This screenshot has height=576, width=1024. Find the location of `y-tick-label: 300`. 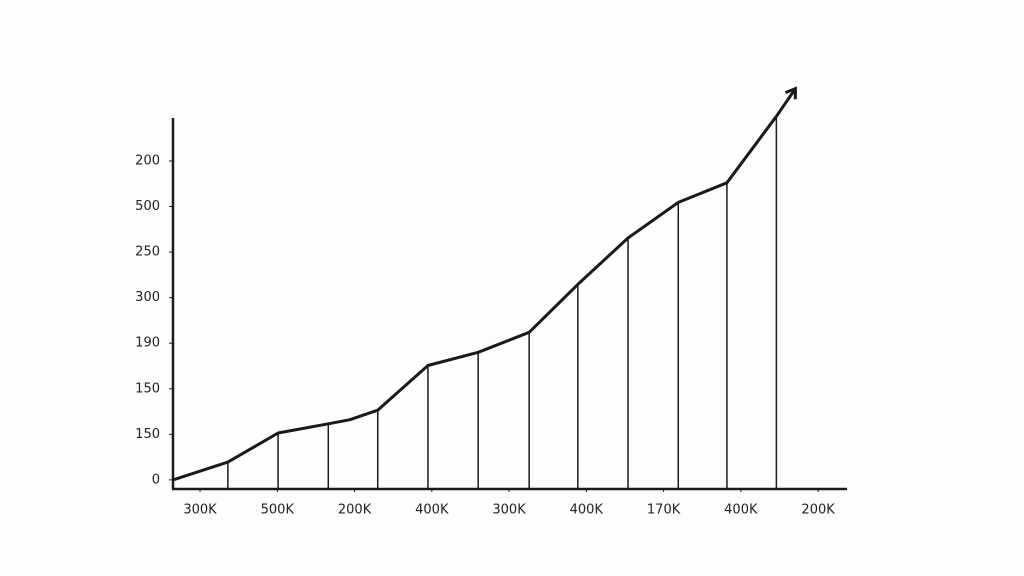

y-tick-label: 300 is located at coordinates (147, 297).